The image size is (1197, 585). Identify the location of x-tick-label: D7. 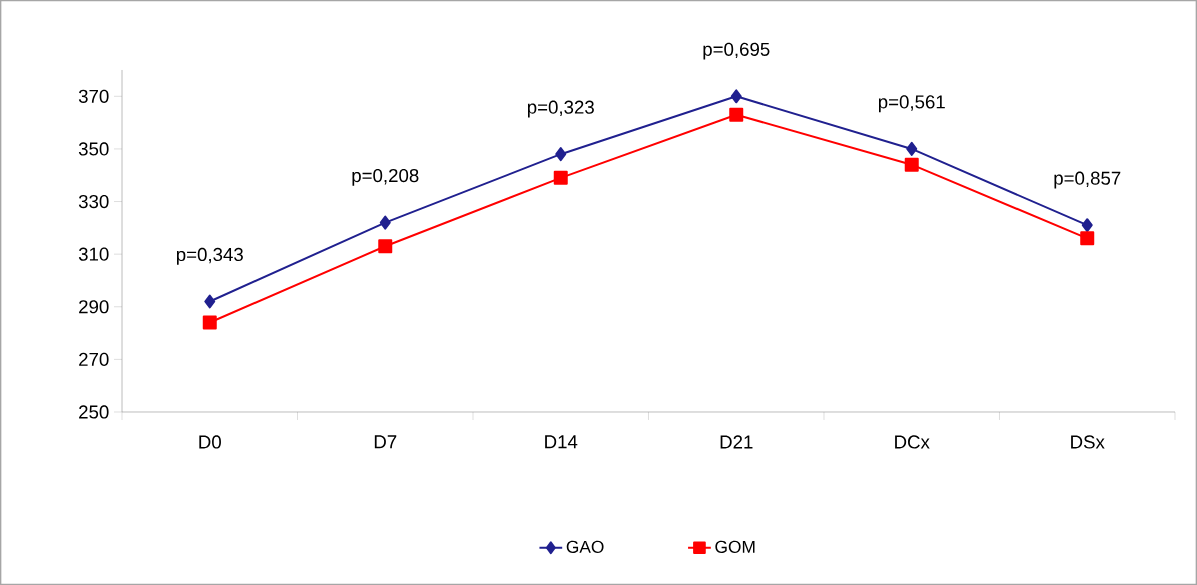
(385, 442).